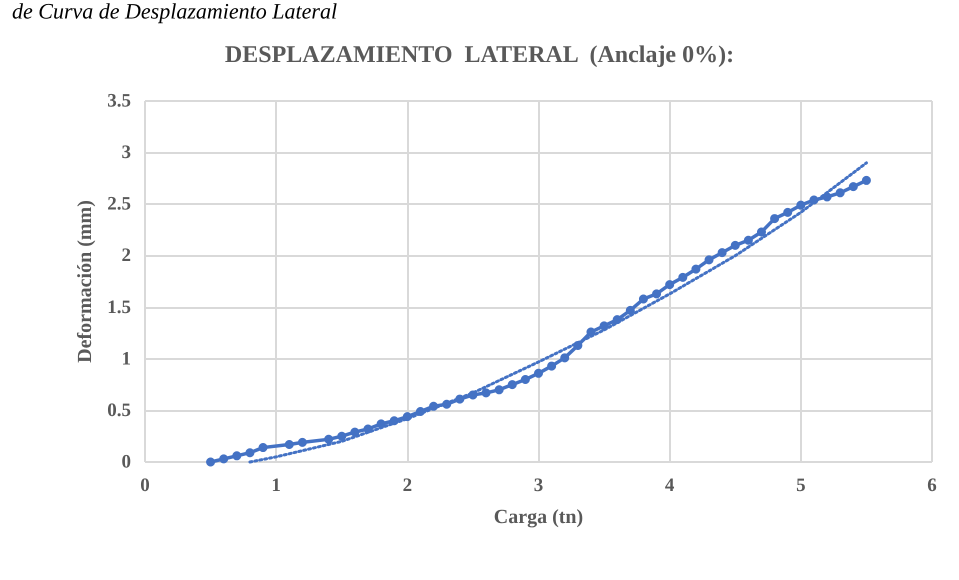 This screenshot has width=959, height=580. I want to click on chart-title: DESPLAZAMIENTO LATERAL (Anclaje 0%):, so click(479, 55).